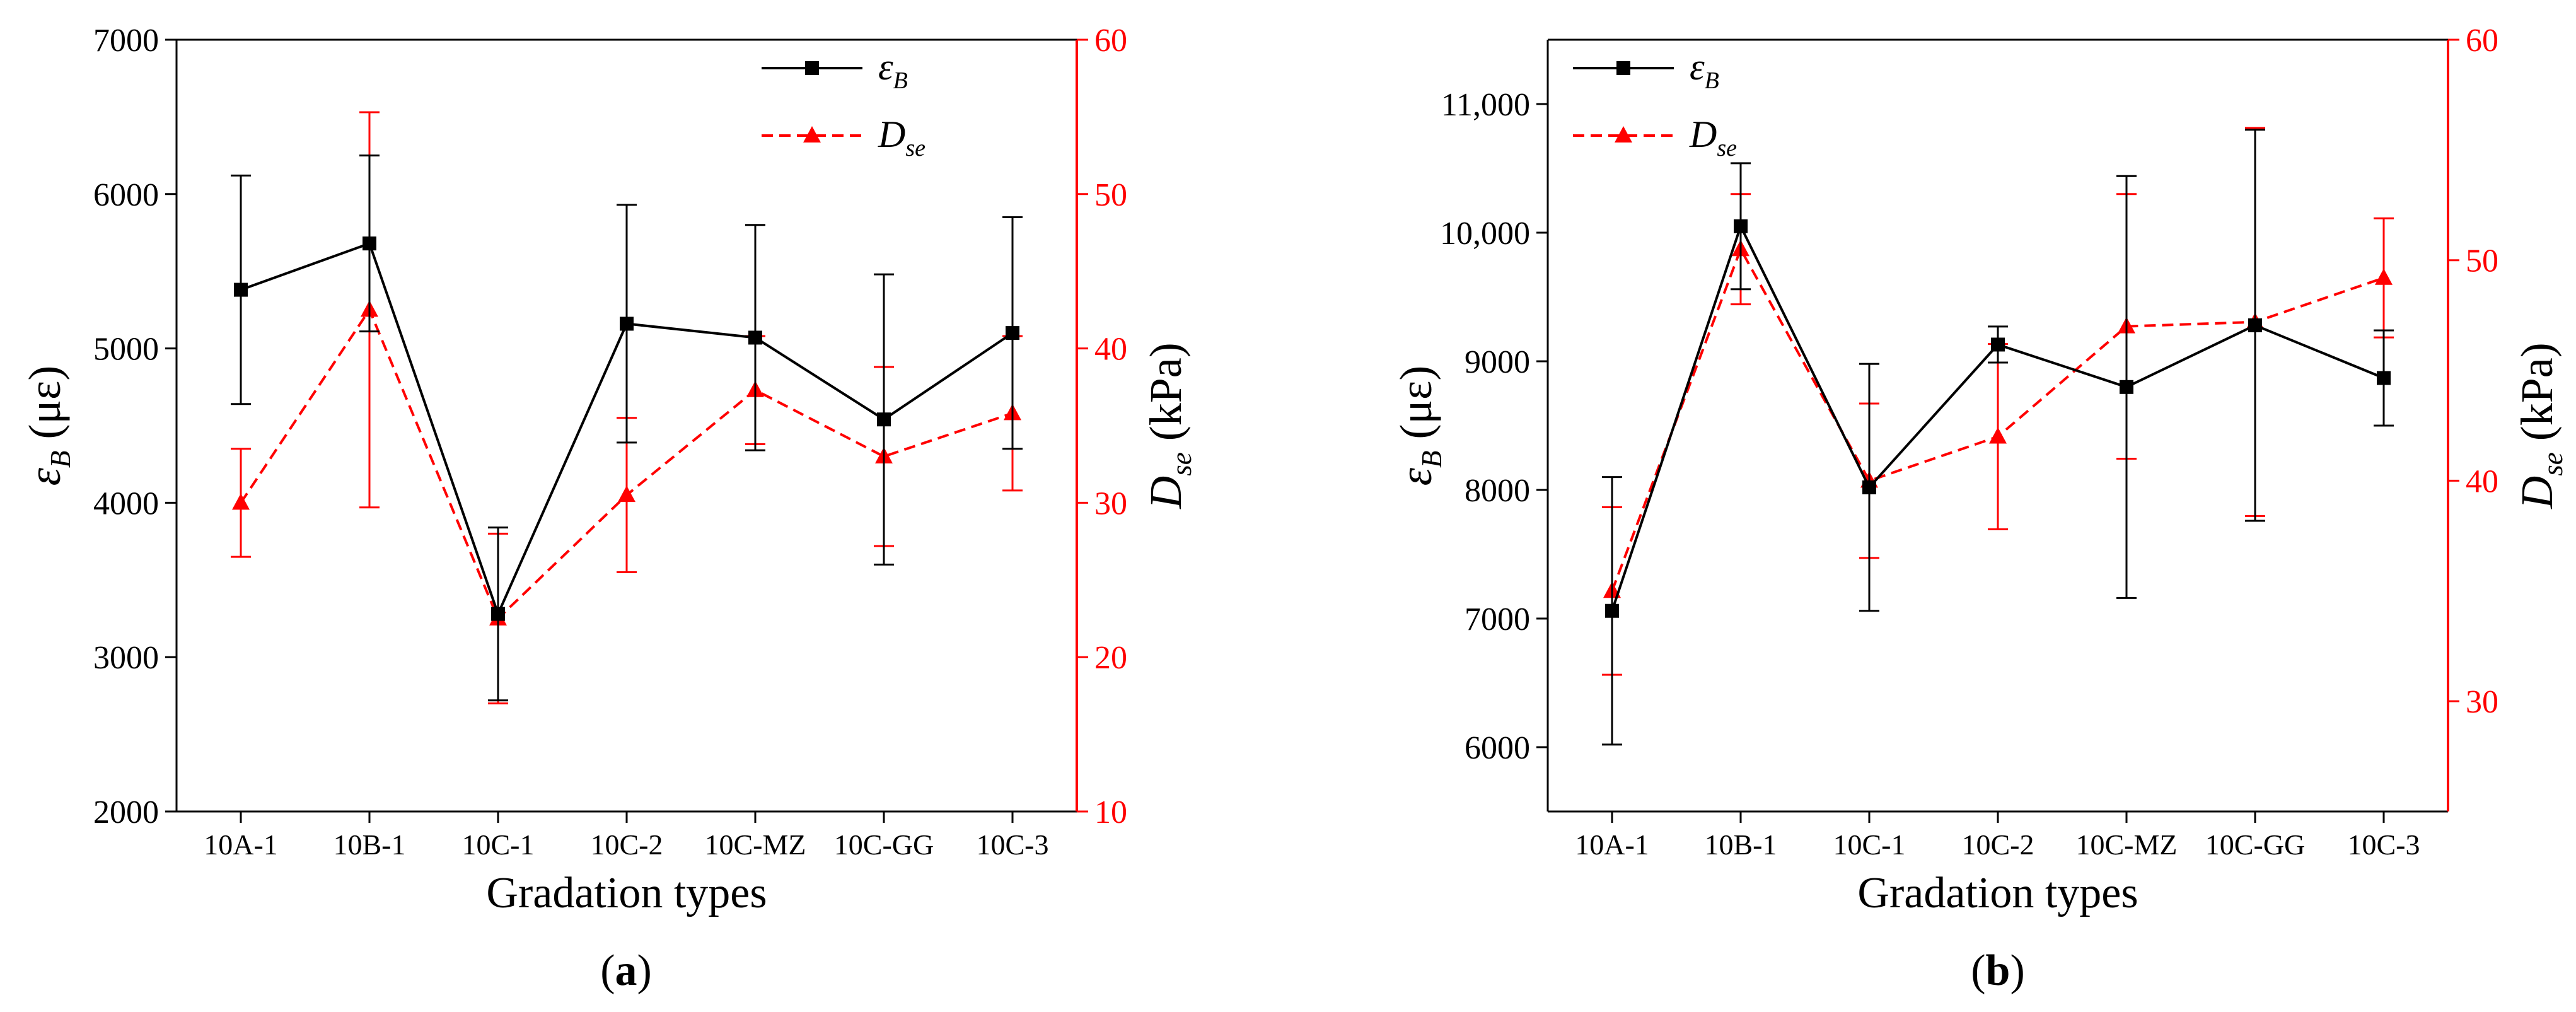 This screenshot has height=1012, width=2576. I want to click on panel-label-letter: a, so click(626, 971).